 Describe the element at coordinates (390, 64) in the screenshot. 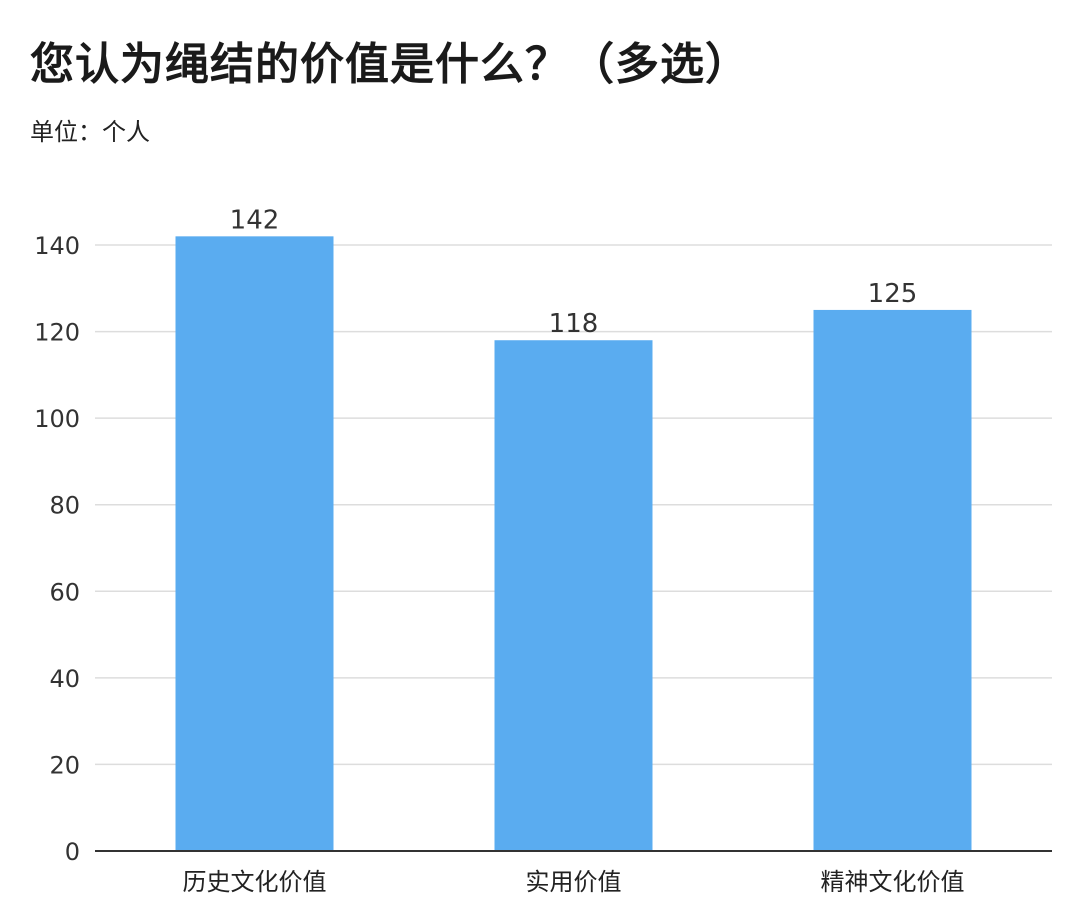

I see `chart-title: 您认为绳结的价值是什么？（多选）` at that location.